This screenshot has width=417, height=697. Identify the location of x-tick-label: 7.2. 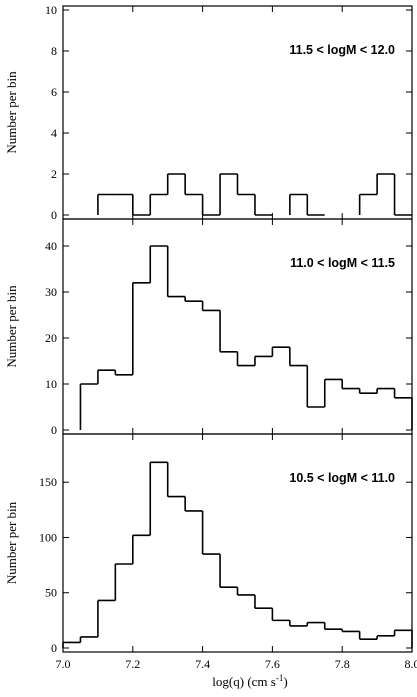
(132, 664).